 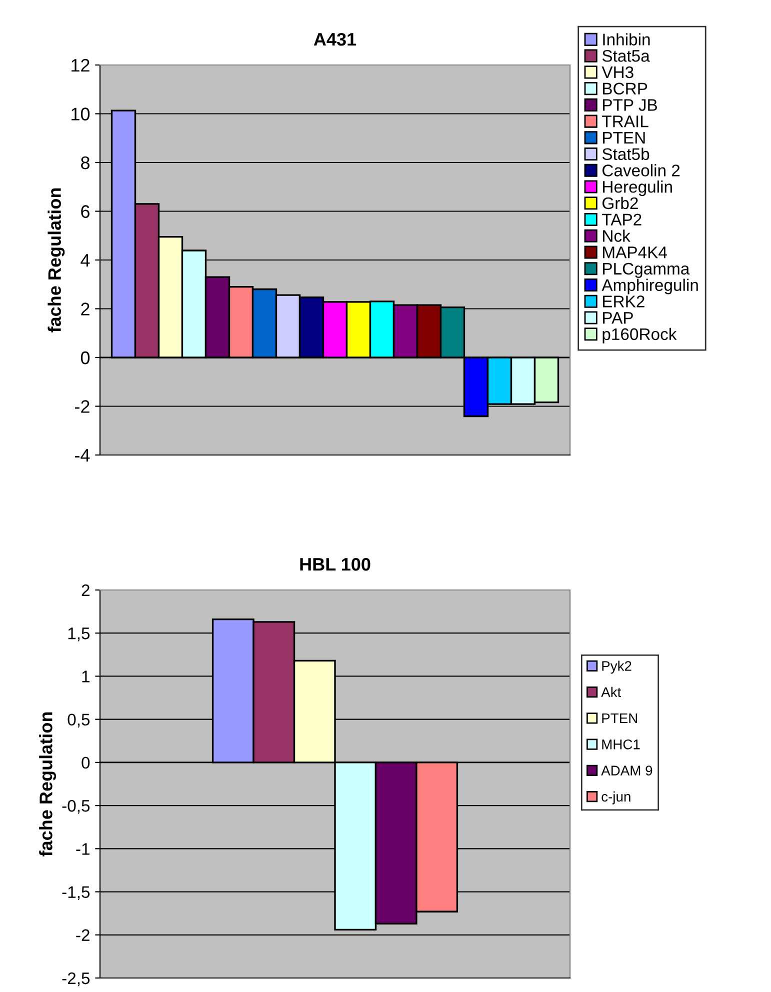 I want to click on legend-label: ERK2, so click(x=623, y=302).